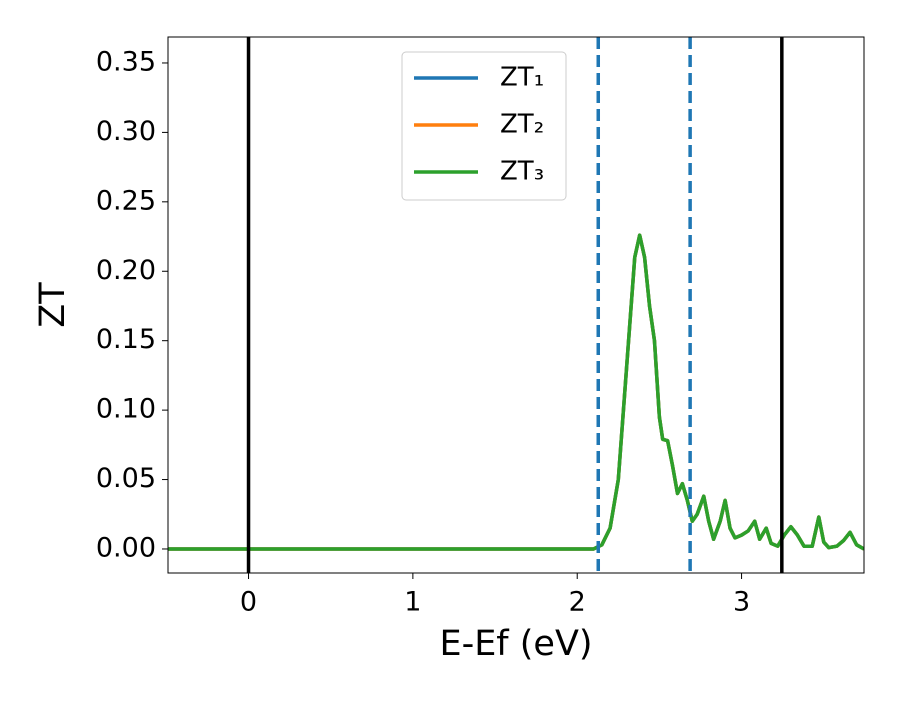 The width and height of the screenshot is (900, 704). Describe the element at coordinates (126, 339) in the screenshot. I see `y-tick-label: 0.15` at that location.